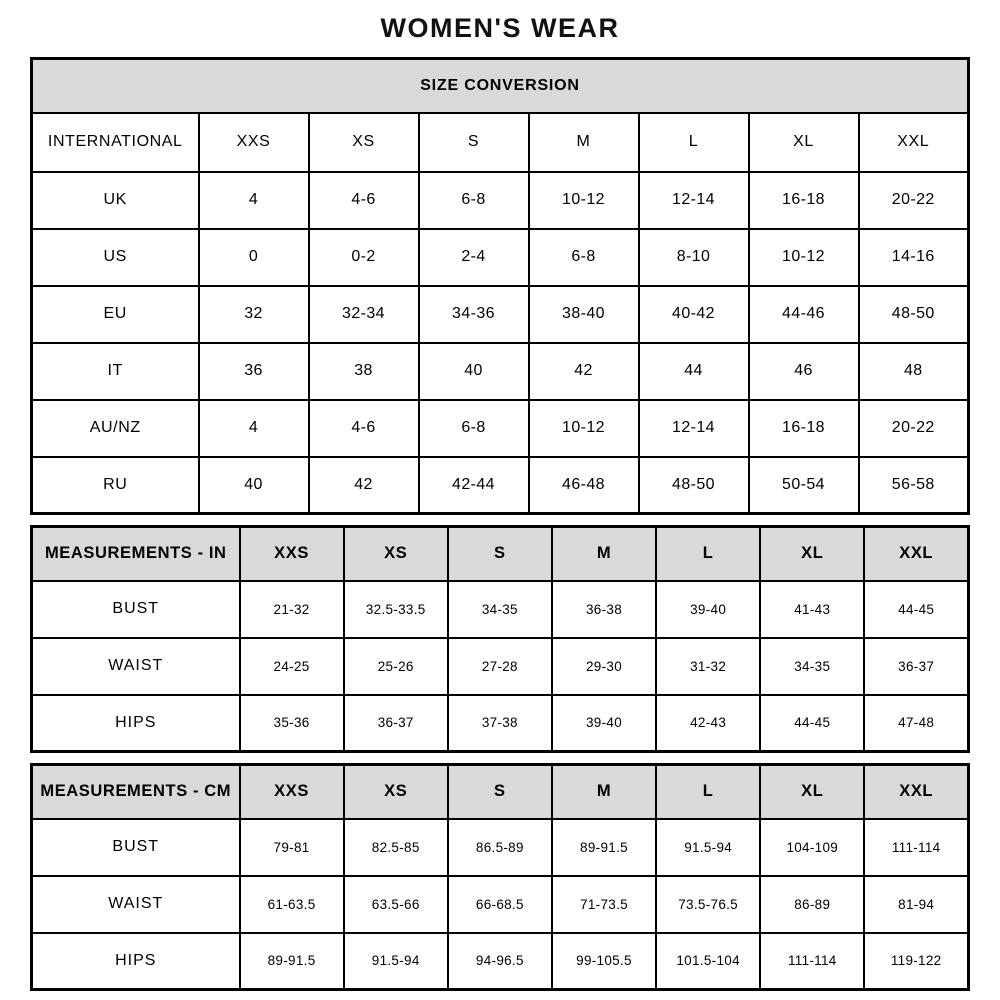 The height and width of the screenshot is (1000, 1000). I want to click on value-cell: 36-38, so click(604, 609).